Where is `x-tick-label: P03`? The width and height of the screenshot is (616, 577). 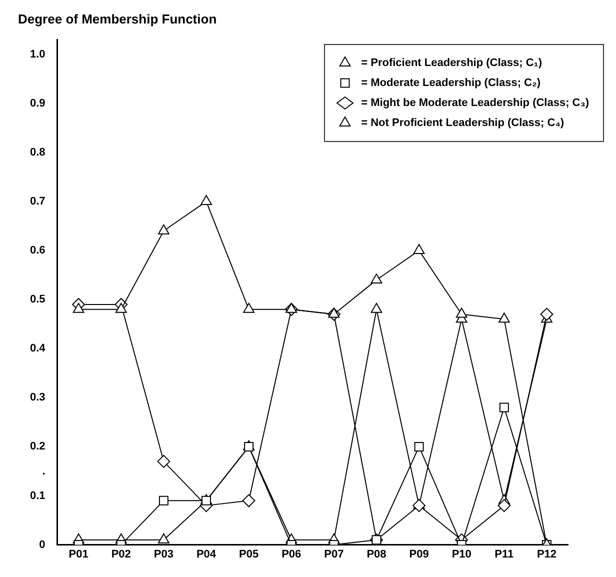 x-tick-label: P03 is located at coordinates (164, 554).